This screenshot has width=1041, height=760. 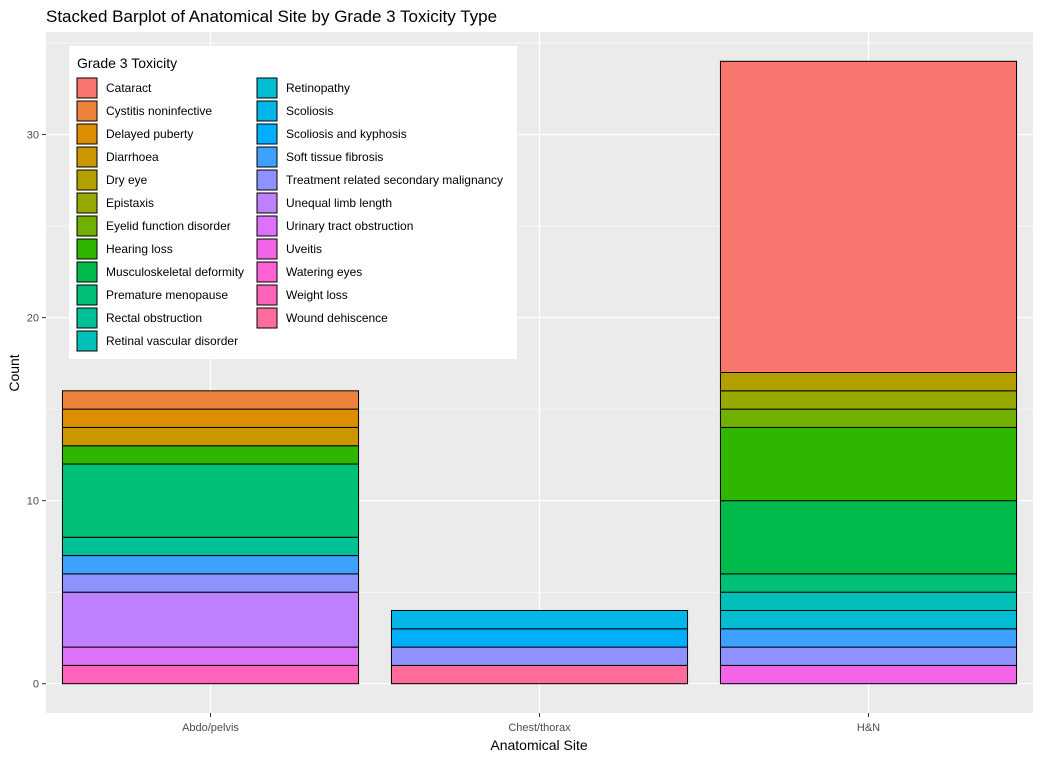 I want to click on legend-item: Hearing loss, so click(x=124, y=249).